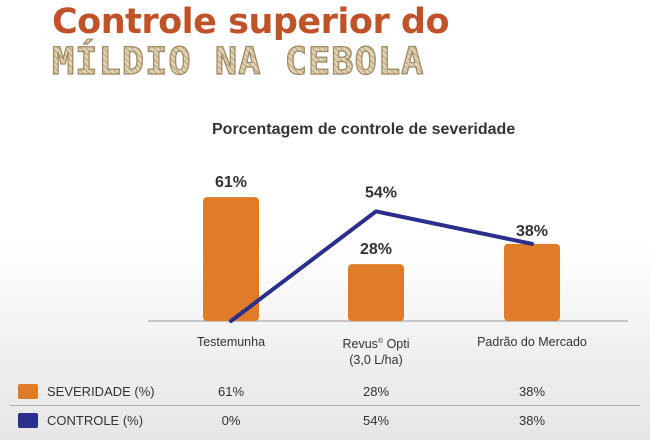 This screenshot has width=650, height=440. What do you see at coordinates (376, 420) in the screenshot?
I see `controle-value-revus: 54%` at bounding box center [376, 420].